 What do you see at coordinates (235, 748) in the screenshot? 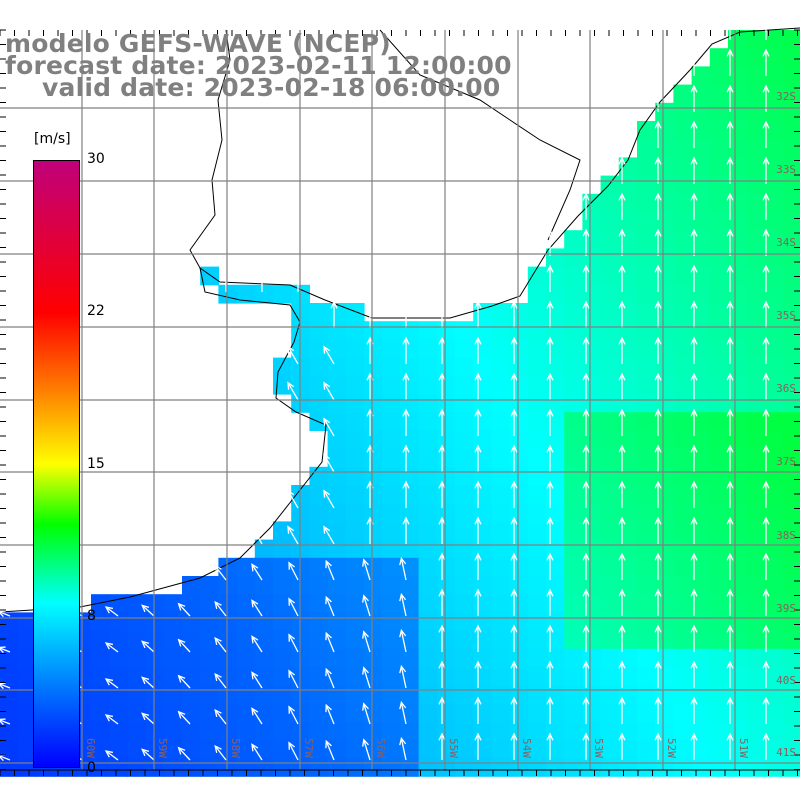
I see `longitude-label: 58W` at bounding box center [235, 748].